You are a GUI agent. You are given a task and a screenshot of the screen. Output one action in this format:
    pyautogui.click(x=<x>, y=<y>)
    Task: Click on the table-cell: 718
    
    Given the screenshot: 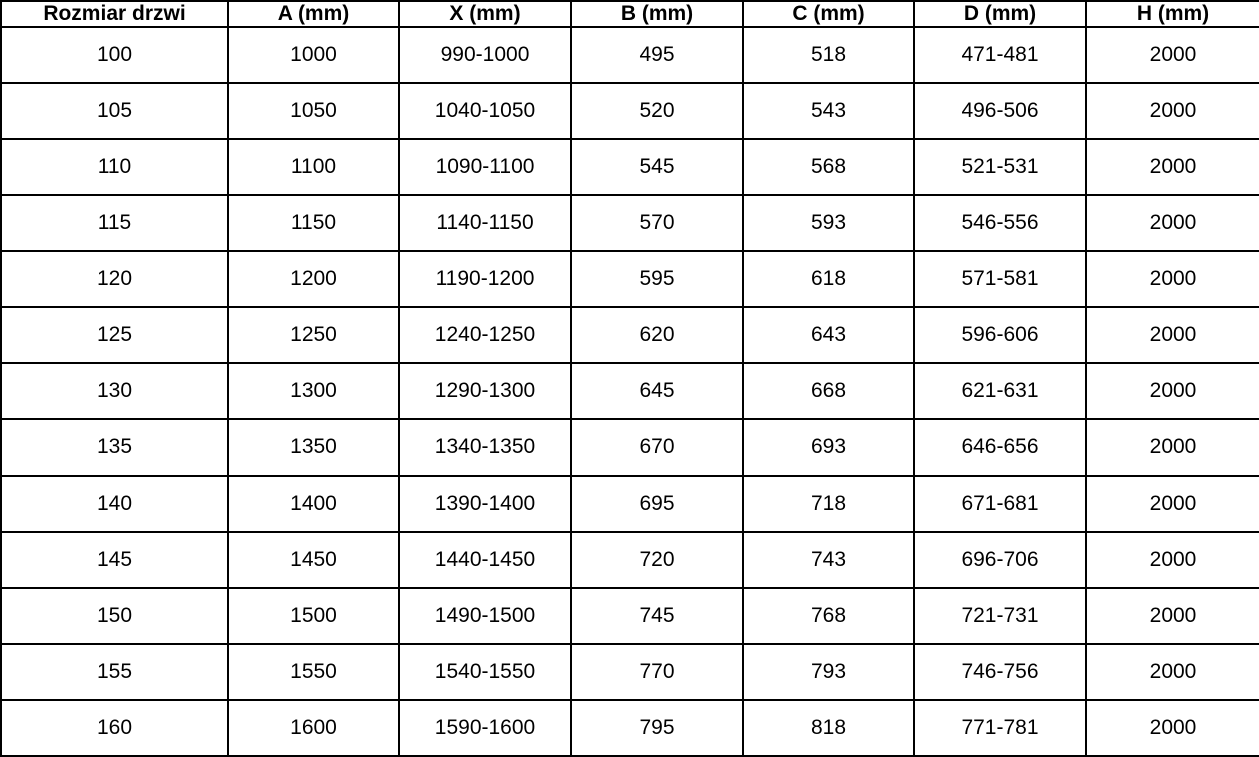 What is the action you would take?
    pyautogui.click(x=828, y=503)
    